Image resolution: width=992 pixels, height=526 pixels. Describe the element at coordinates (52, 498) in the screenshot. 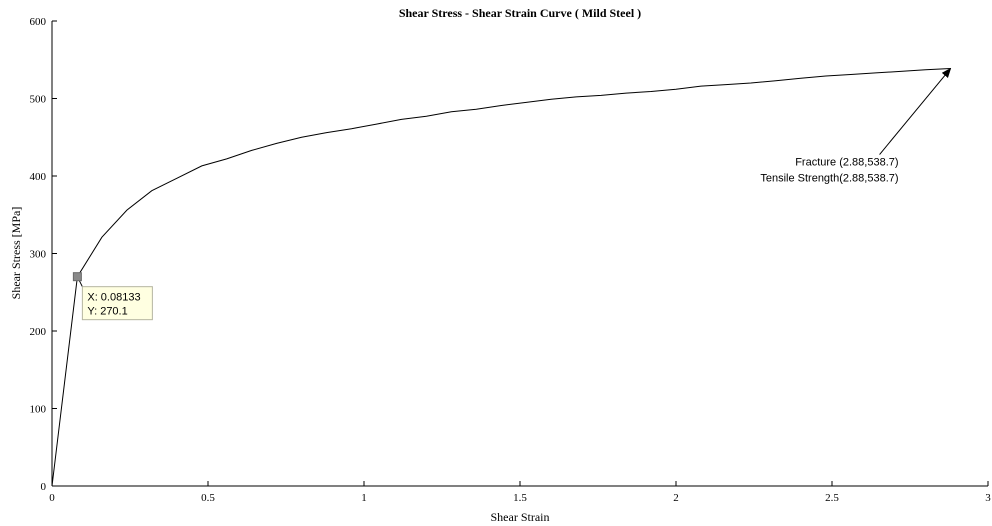

I see `x-tick-label: 0` at that location.